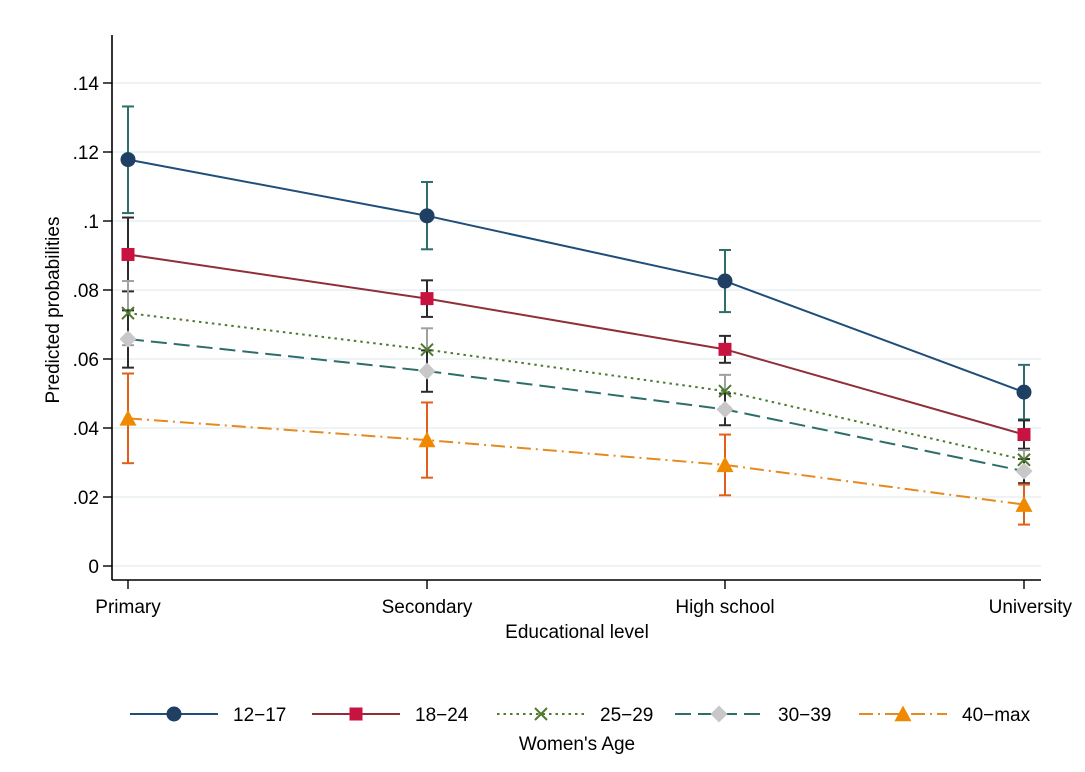 Image resolution: width=1085 pixels, height=772 pixels. What do you see at coordinates (86, 429) in the screenshot?
I see `y-tick-label: .04` at bounding box center [86, 429].